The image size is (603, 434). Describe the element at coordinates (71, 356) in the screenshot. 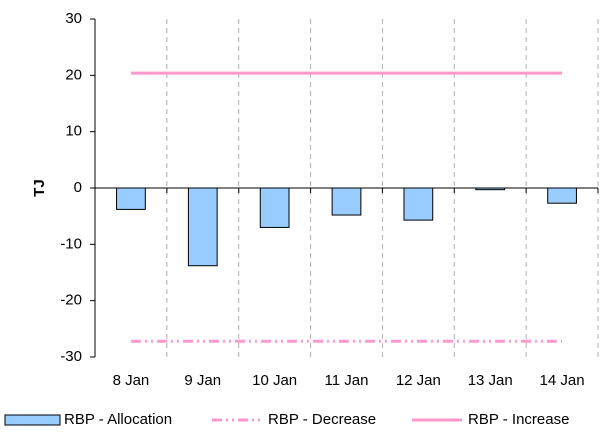

I see `y-tick-label: -30` at that location.